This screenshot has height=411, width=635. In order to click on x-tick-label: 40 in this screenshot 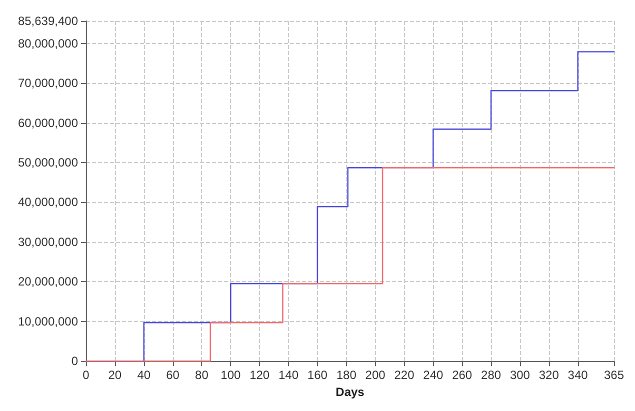, I will do `click(144, 375)`.